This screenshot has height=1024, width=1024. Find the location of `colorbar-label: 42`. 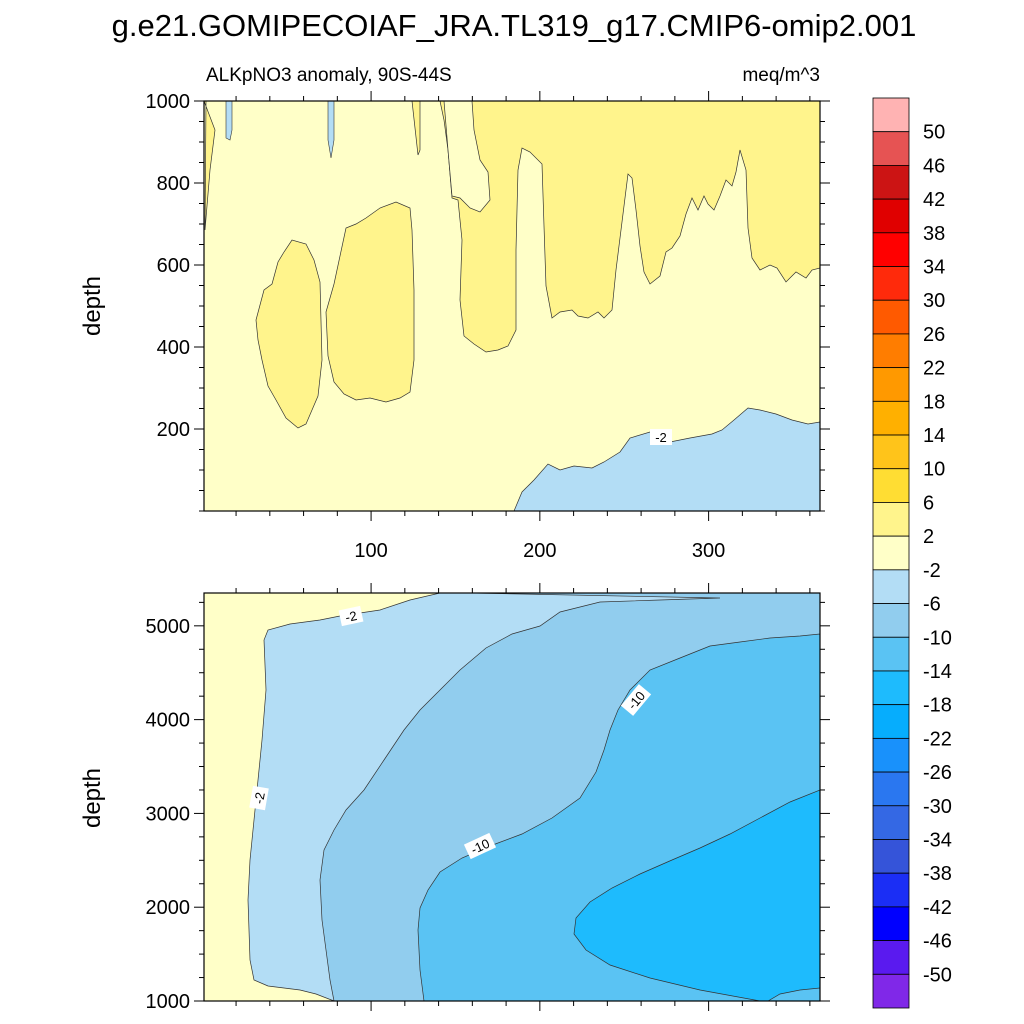

colorbar-label: 42 is located at coordinates (934, 200).